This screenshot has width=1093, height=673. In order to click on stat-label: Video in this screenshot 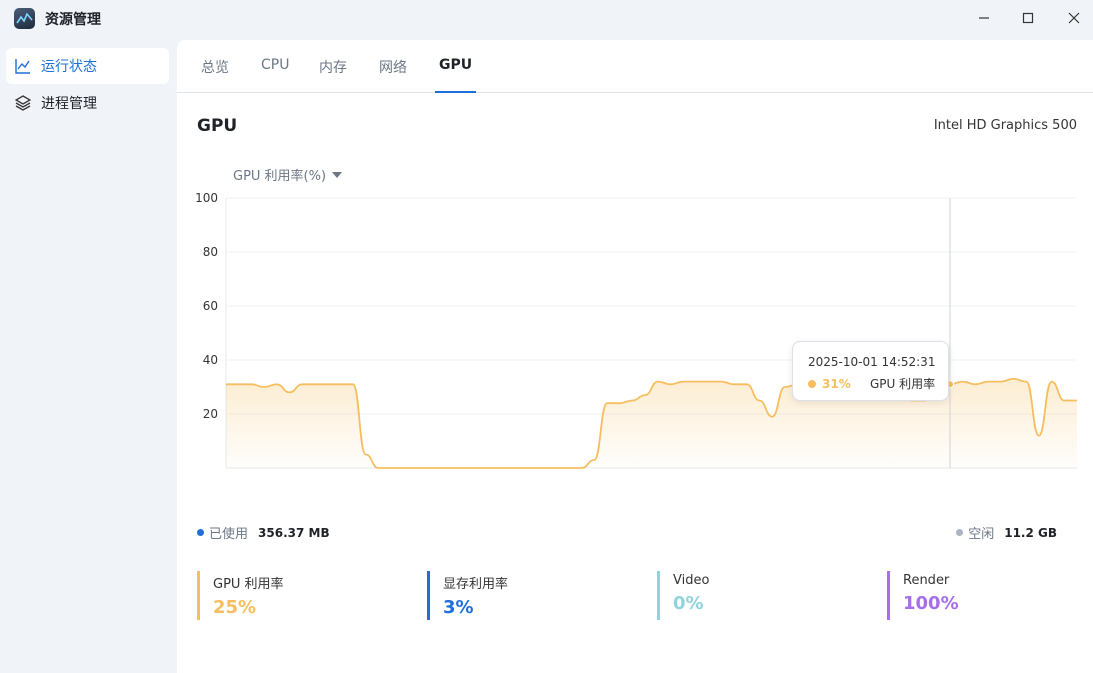, I will do `click(691, 580)`.